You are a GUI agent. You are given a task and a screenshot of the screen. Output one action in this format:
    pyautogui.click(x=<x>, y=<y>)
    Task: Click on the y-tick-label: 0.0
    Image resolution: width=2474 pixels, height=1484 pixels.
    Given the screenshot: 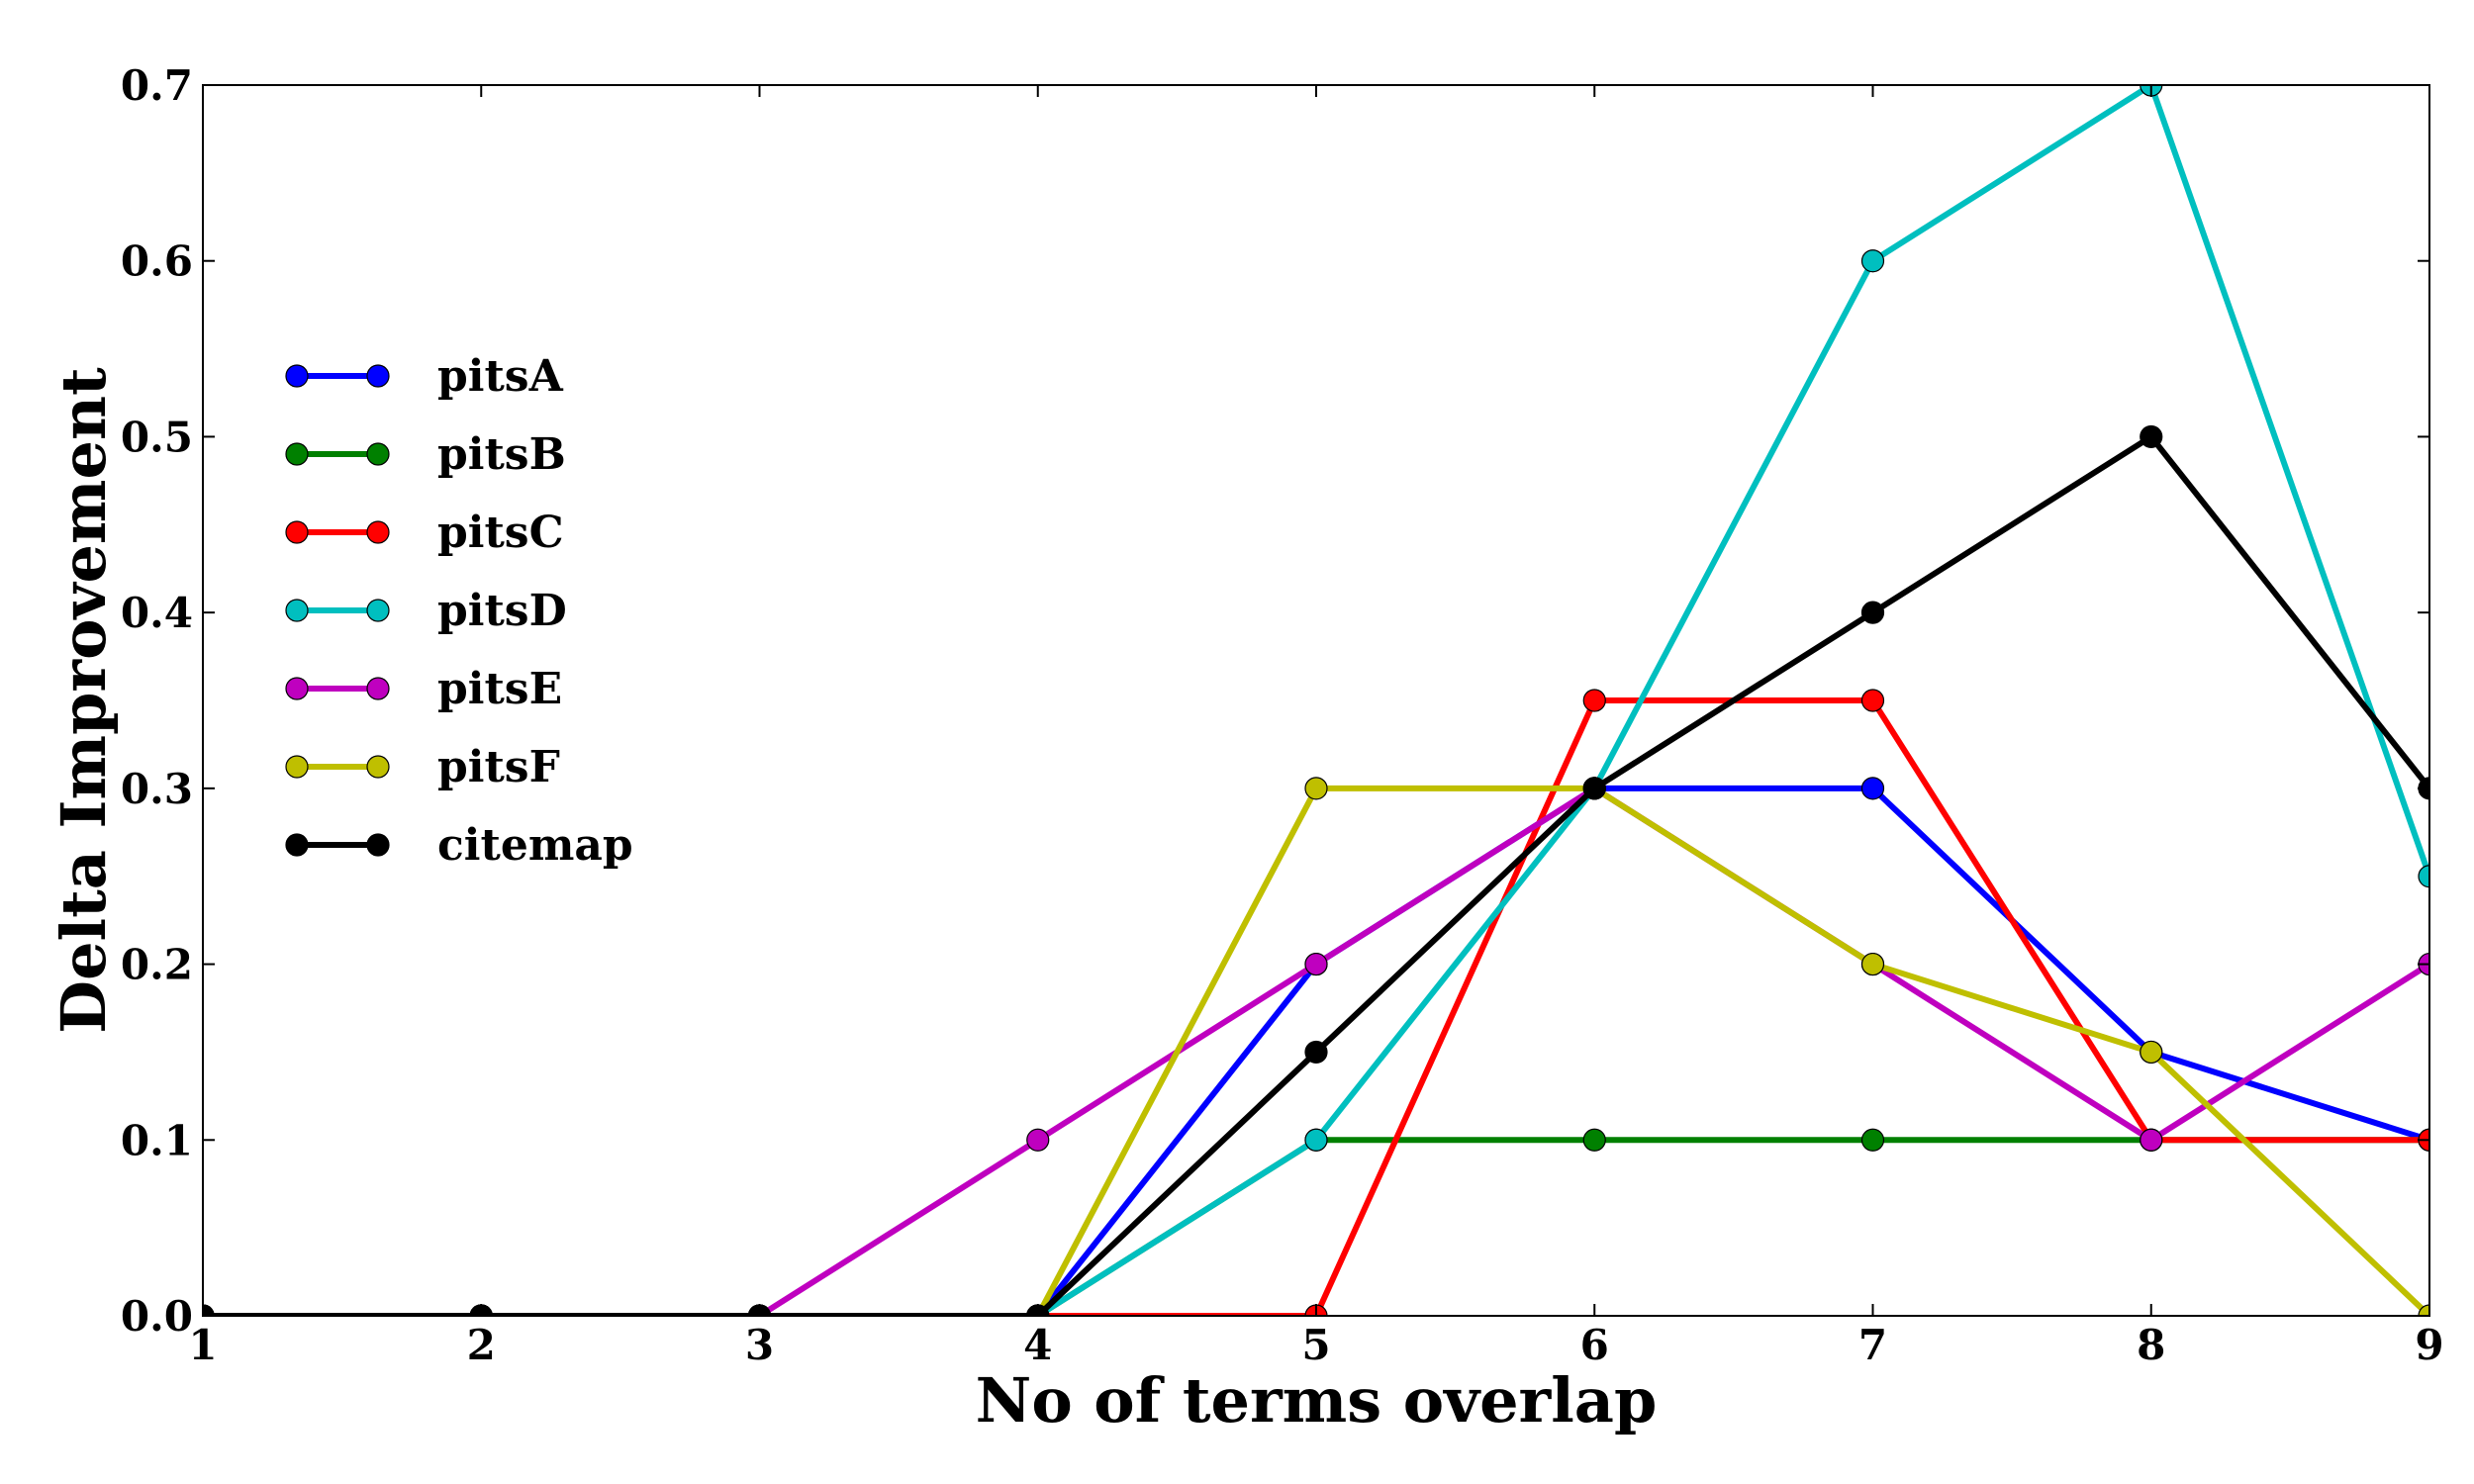 What is the action you would take?
    pyautogui.click(x=157, y=1316)
    